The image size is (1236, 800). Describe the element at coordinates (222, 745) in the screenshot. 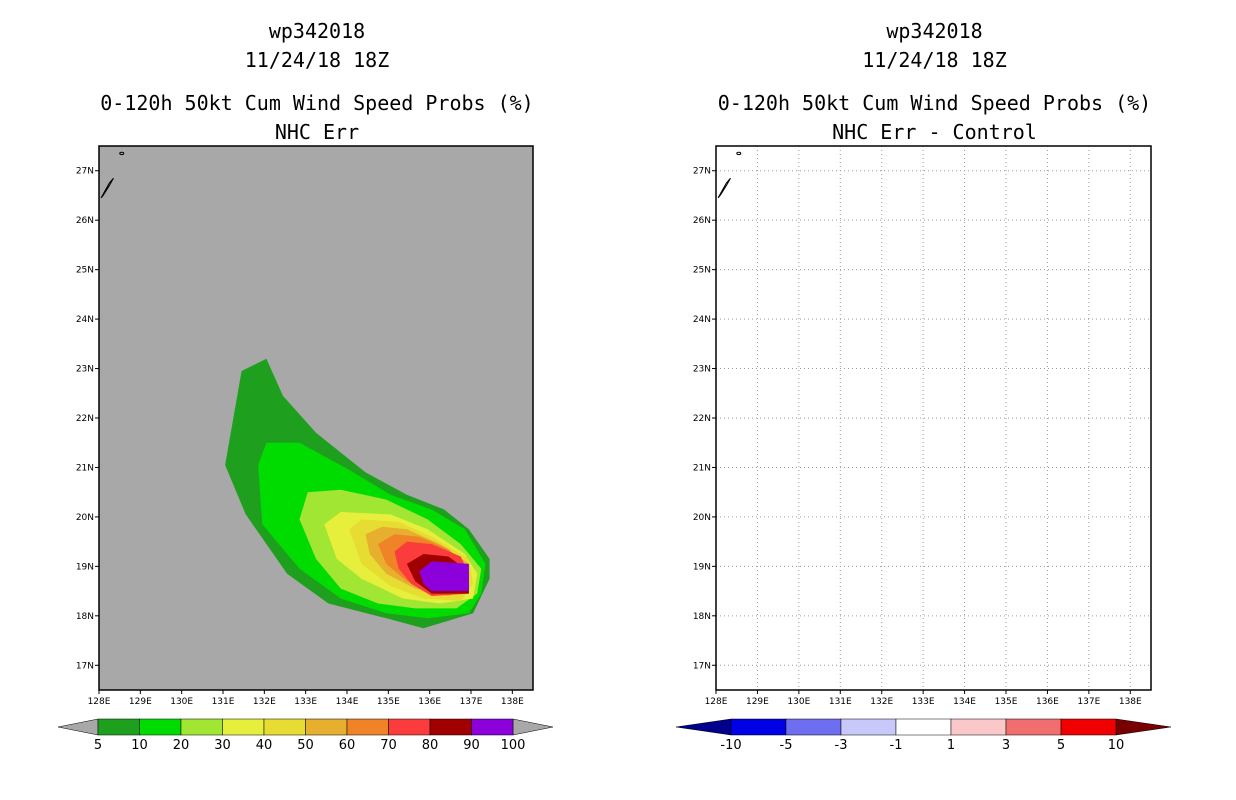

I see `colorbar-label: 30` at that location.